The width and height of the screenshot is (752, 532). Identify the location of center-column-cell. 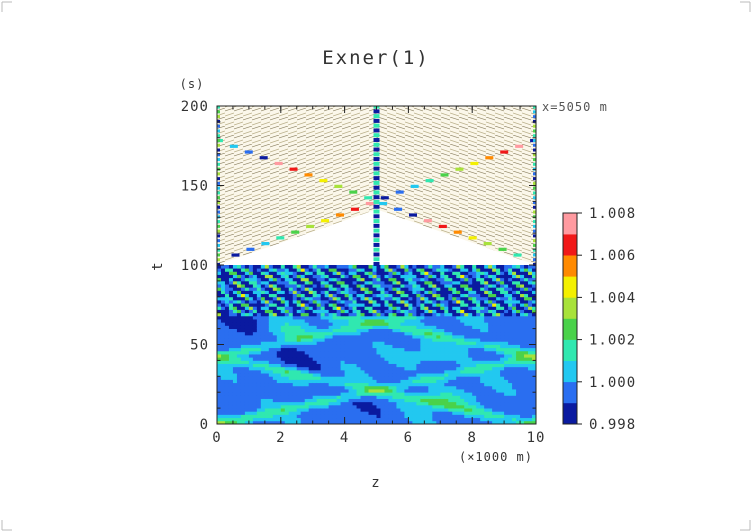
(376, 159).